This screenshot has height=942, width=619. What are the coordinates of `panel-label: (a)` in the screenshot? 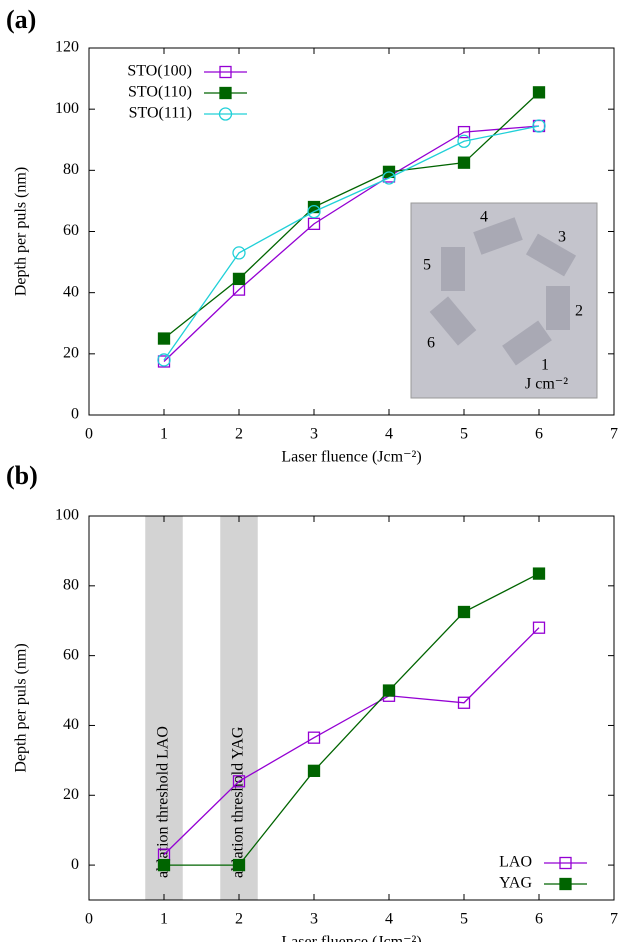 It's located at (21, 19).